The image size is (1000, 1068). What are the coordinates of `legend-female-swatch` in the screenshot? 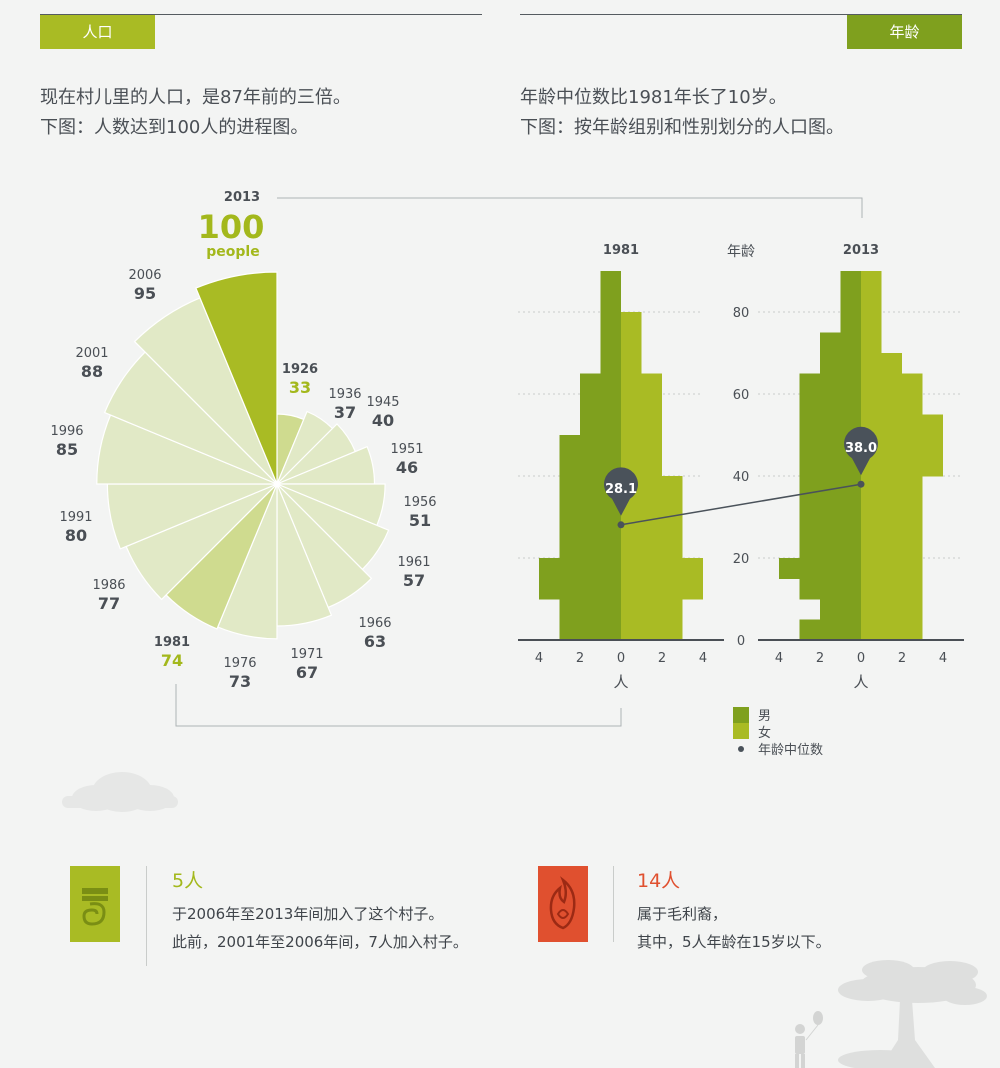 It's located at (741, 731).